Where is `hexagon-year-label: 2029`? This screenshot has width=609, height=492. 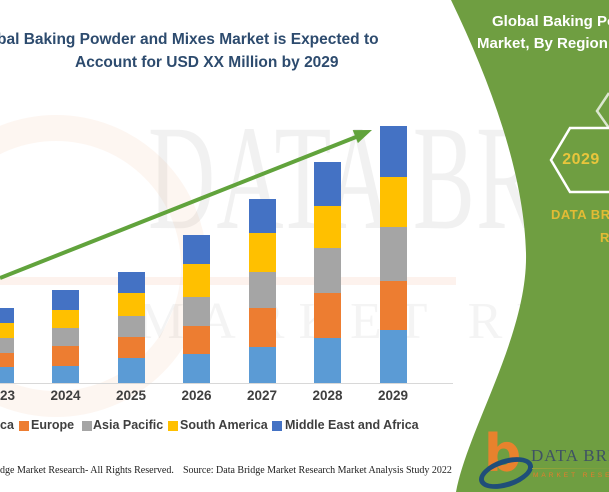 hexagon-year-label: 2029 is located at coordinates (581, 159).